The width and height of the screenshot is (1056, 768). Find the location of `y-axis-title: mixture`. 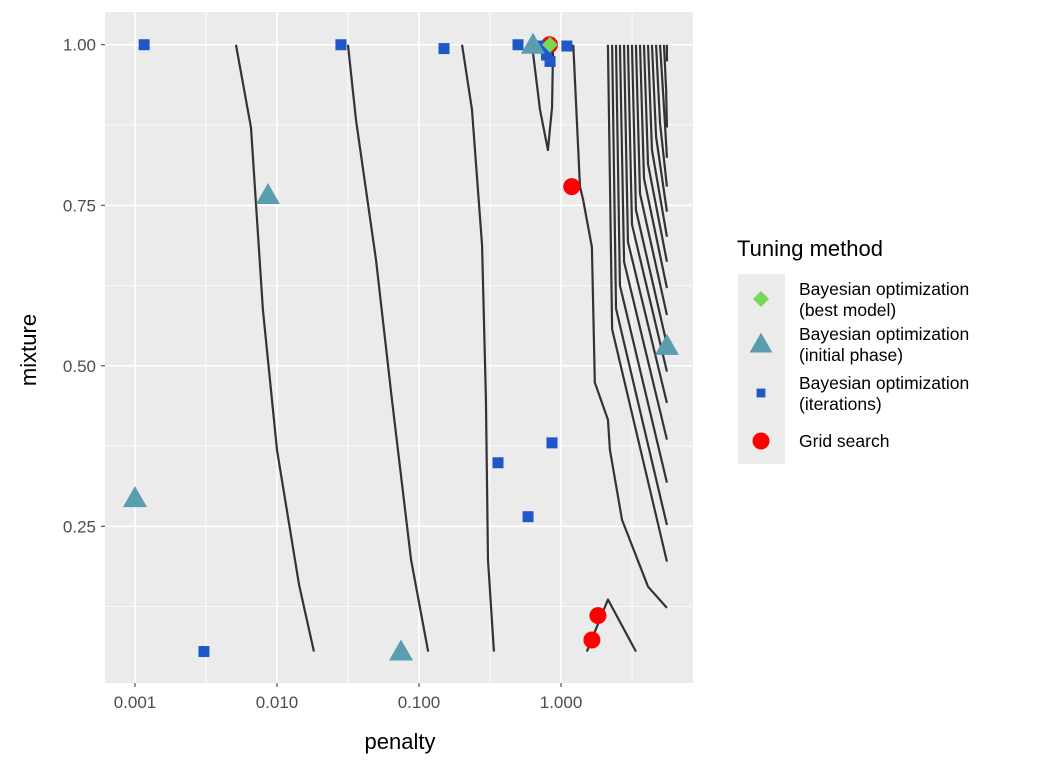

y-axis-title: mixture is located at coordinates (28, 350).